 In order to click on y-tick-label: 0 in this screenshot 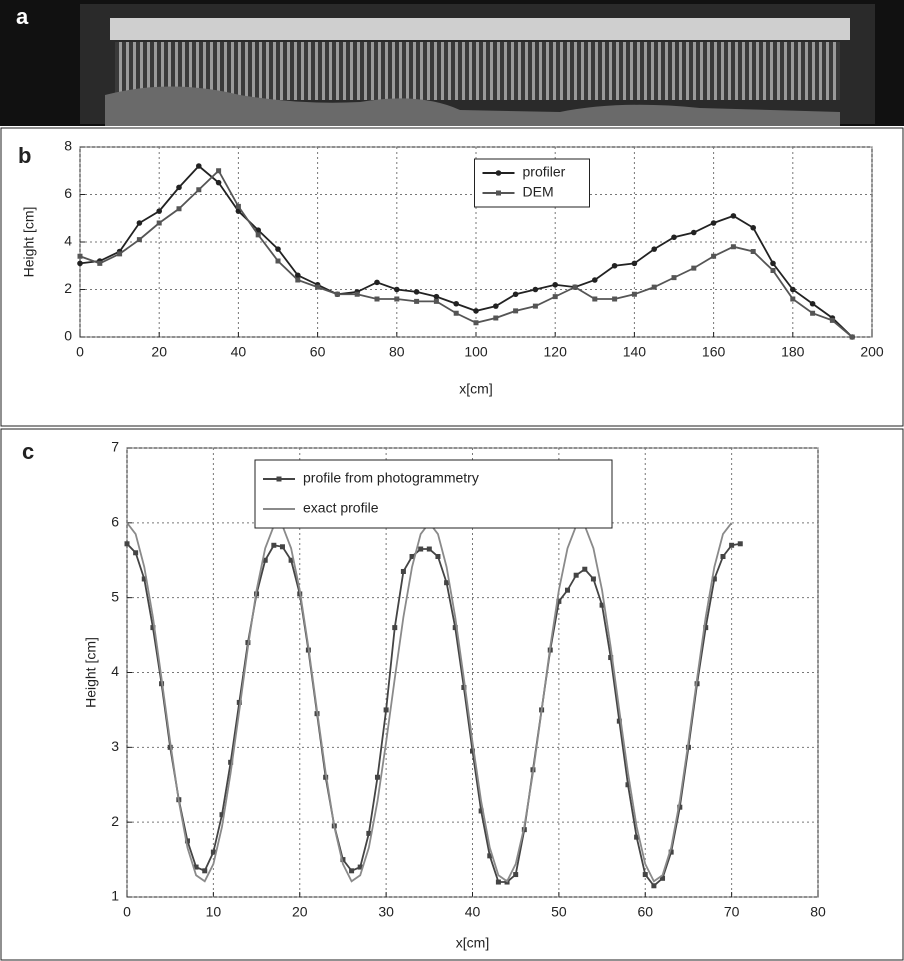, I will do `click(68, 336)`.